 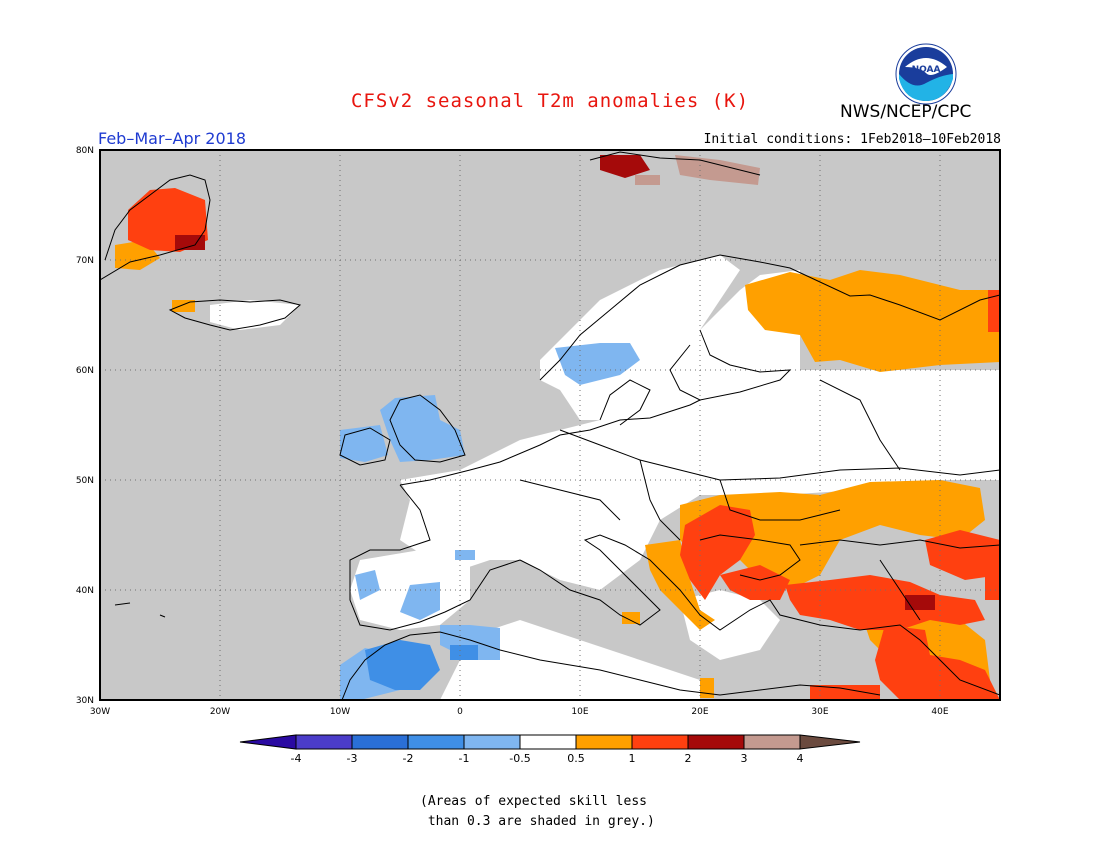 I want to click on lon-tick-40e: 40E, so click(x=939, y=712).